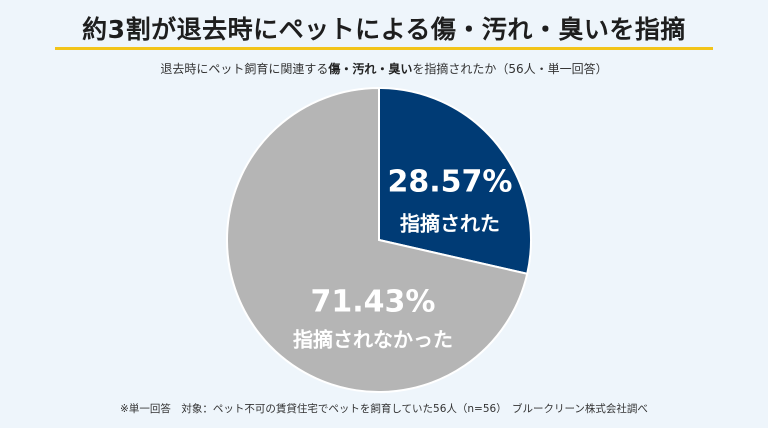 This screenshot has width=768, height=428. I want to click on chart-subtitle: 退去時にペット飼育に関連する傷・汚れ・臭いを指摘されたか（56人・単一回答）, so click(384, 68).